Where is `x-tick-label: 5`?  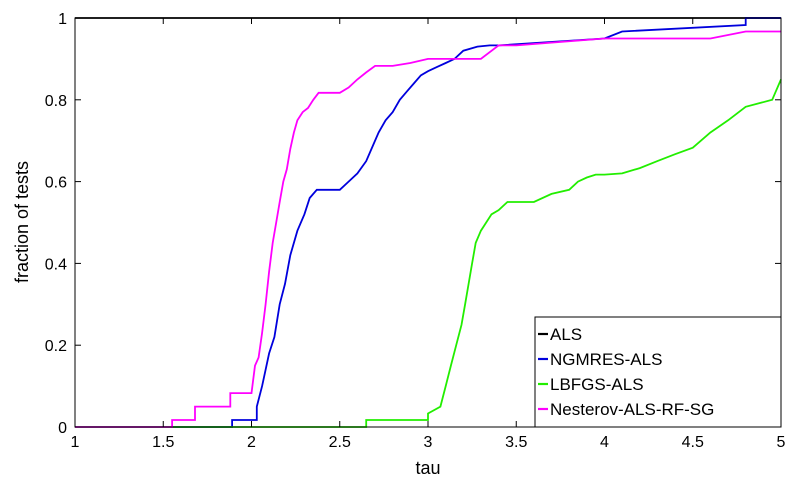
x-tick-label: 5 is located at coordinates (781, 442).